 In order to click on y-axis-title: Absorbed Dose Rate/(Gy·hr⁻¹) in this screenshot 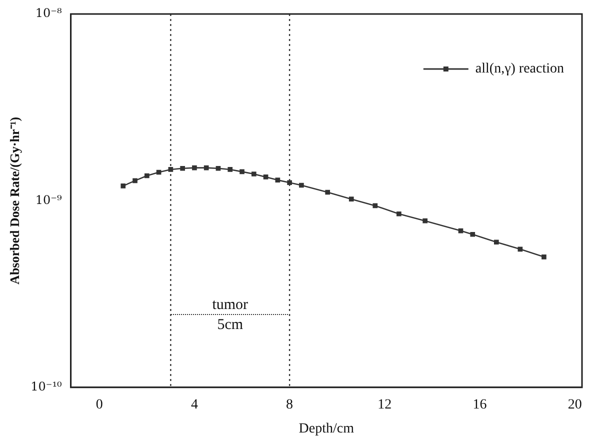, I will do `click(14, 200)`.